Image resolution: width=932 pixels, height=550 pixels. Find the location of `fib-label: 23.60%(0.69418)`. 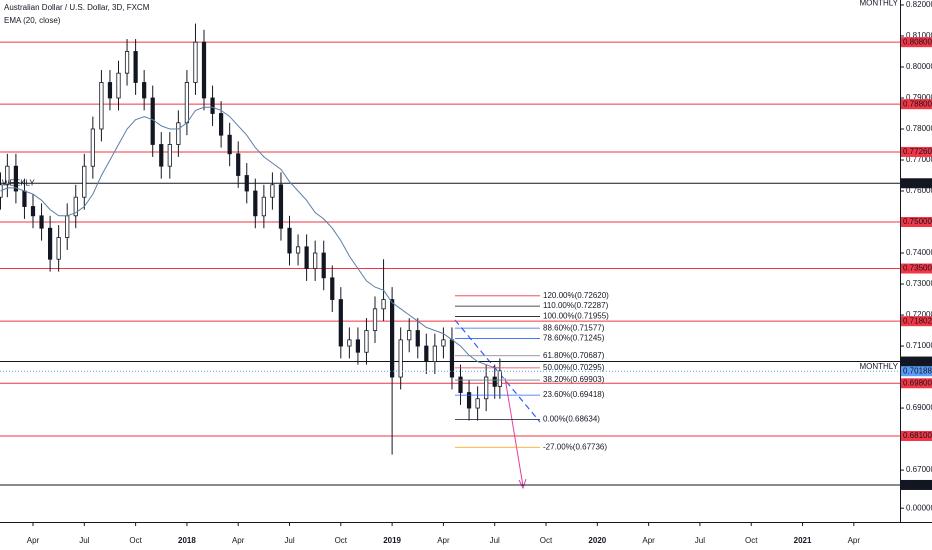

fib-label: 23.60%(0.69418) is located at coordinates (574, 394).